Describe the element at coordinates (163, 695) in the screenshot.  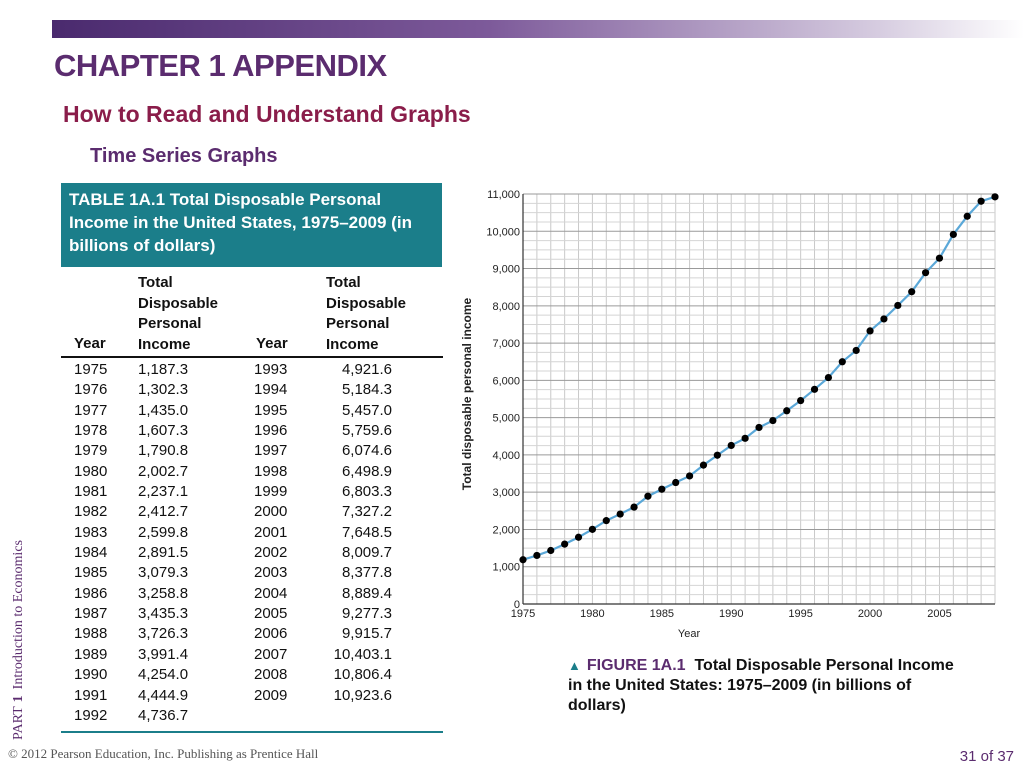
I see `table-cell-income: 4,444.9` at that location.